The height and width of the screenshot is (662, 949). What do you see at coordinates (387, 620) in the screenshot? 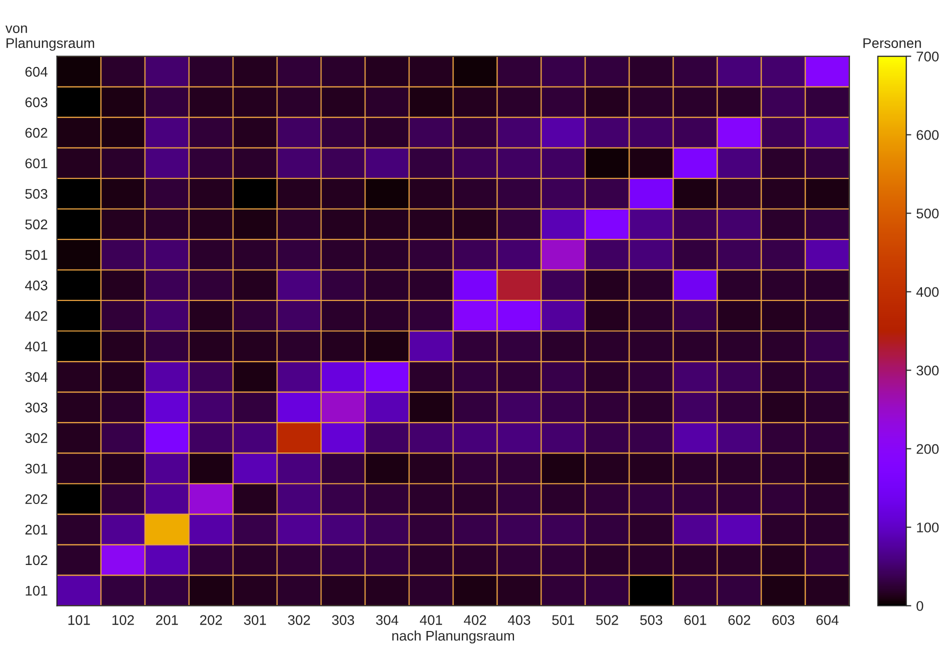
I see `x-tick-label: 304` at bounding box center [387, 620].